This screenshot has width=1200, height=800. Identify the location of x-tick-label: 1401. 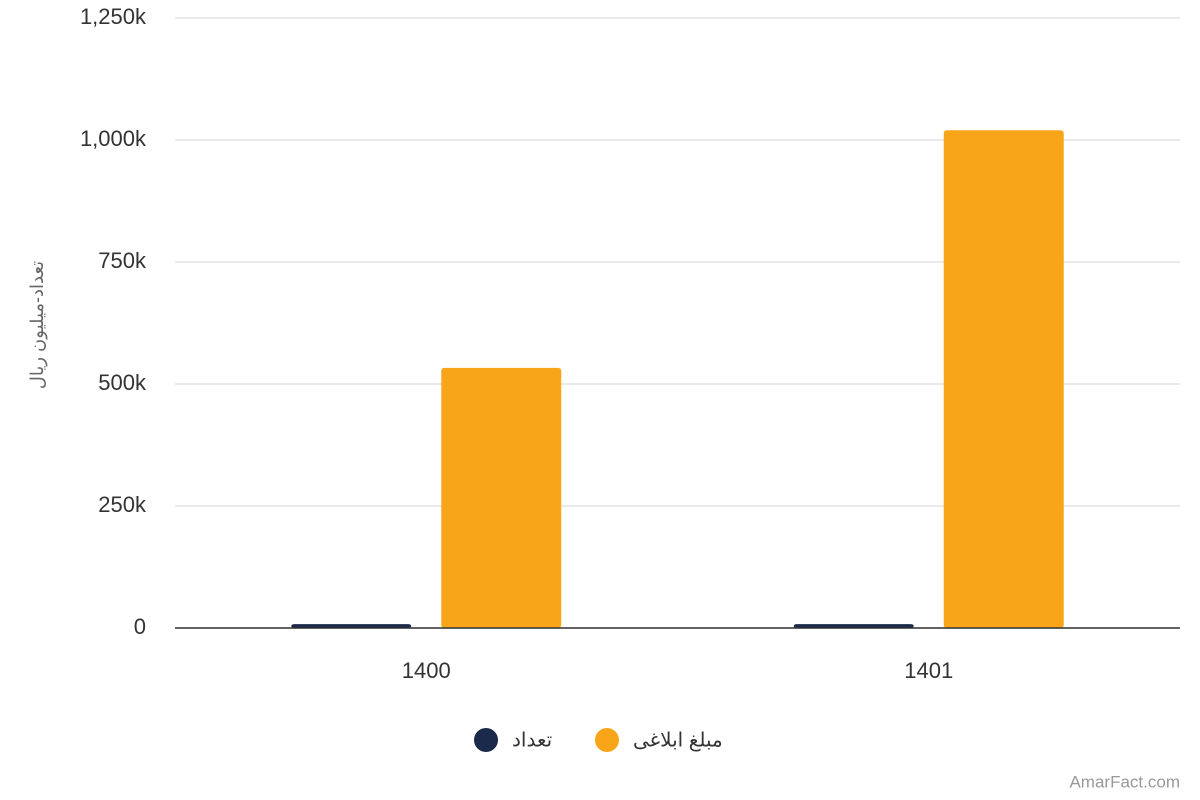
(928, 670).